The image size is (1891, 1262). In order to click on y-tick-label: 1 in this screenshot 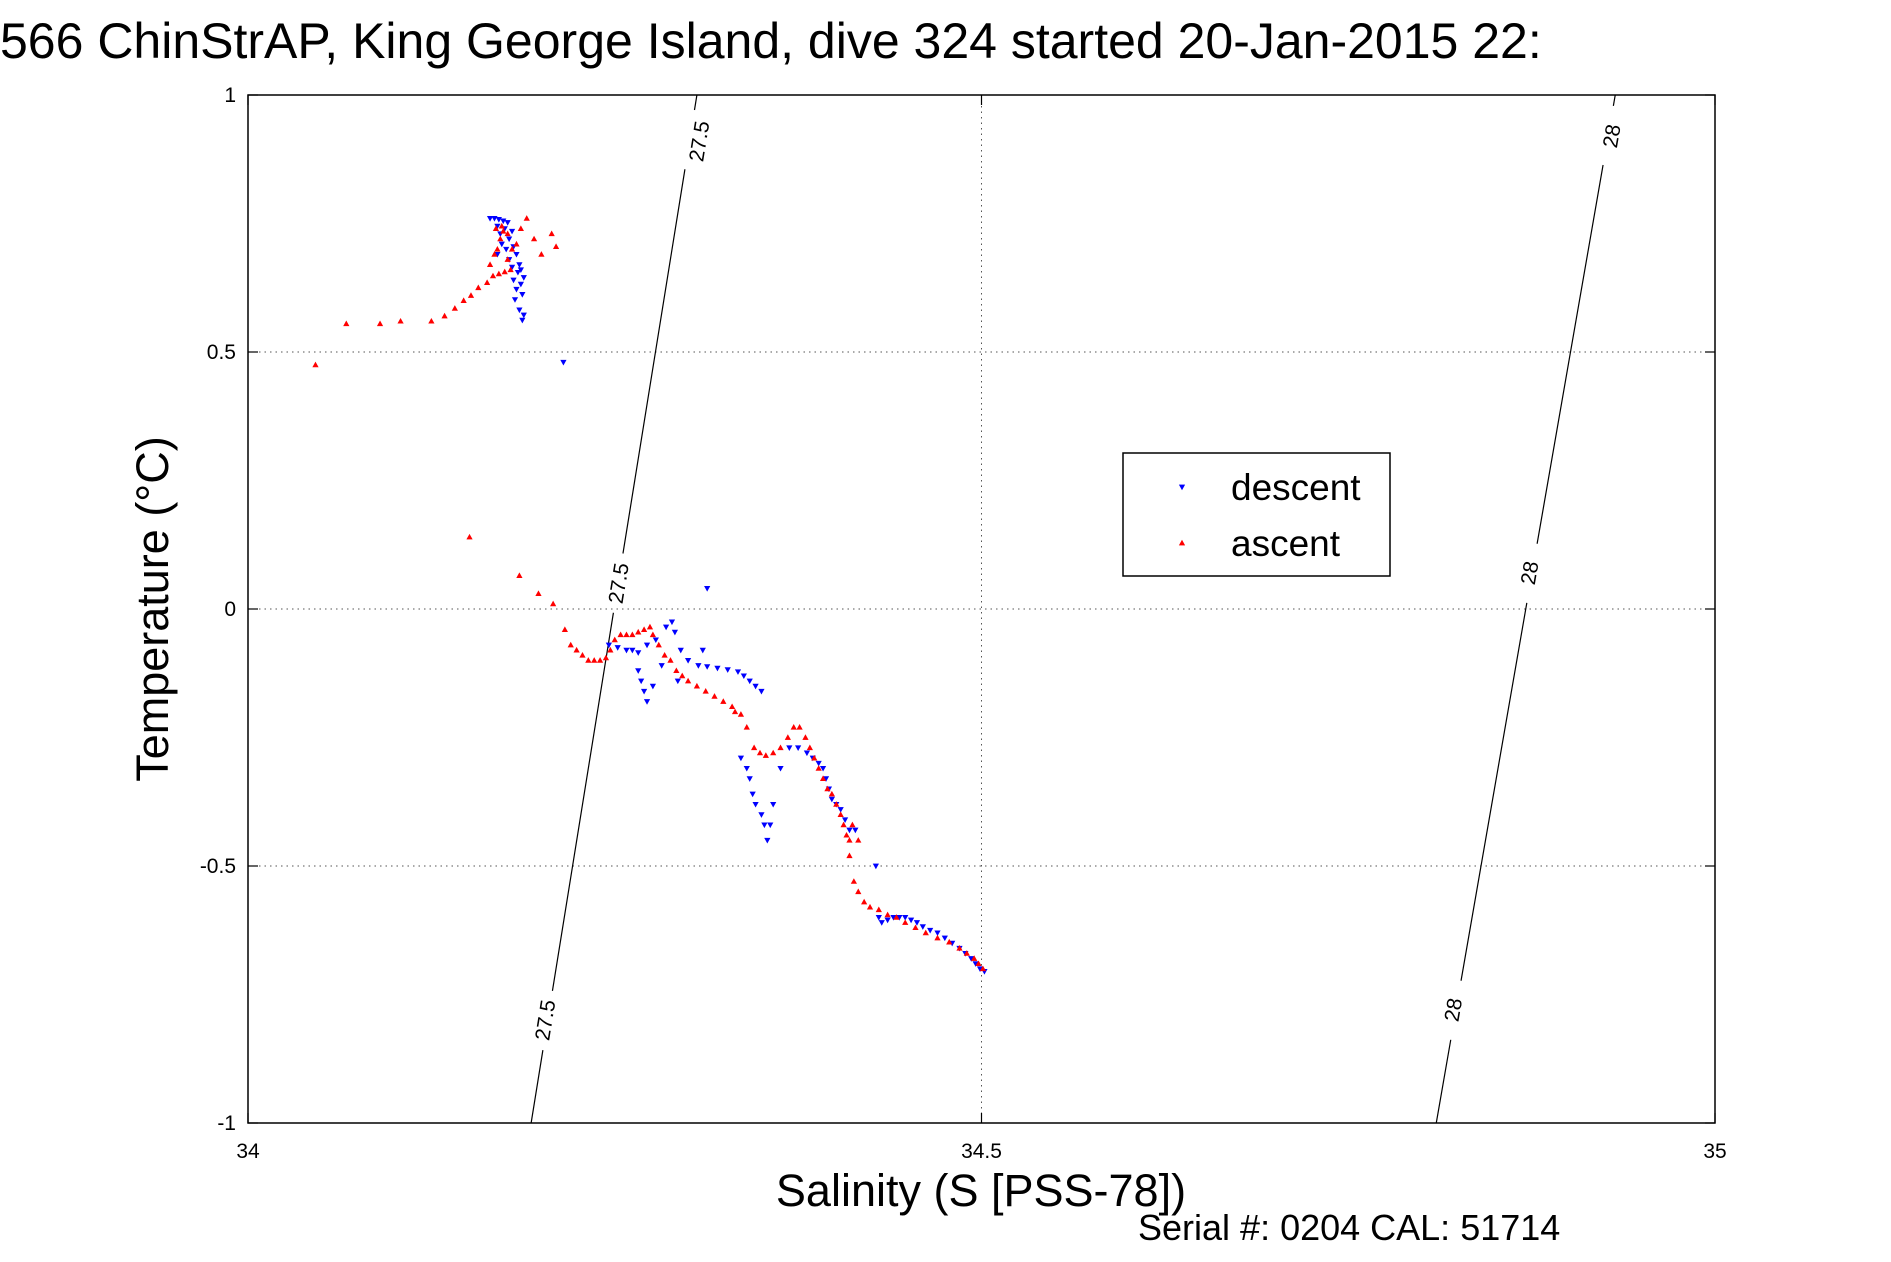, I will do `click(230, 95)`.